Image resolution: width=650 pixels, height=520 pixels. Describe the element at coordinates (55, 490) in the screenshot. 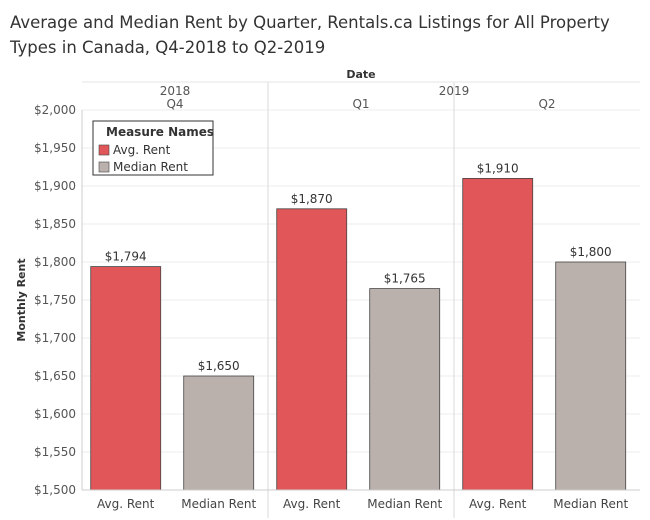

I see `y-tick-label: $1,500` at that location.